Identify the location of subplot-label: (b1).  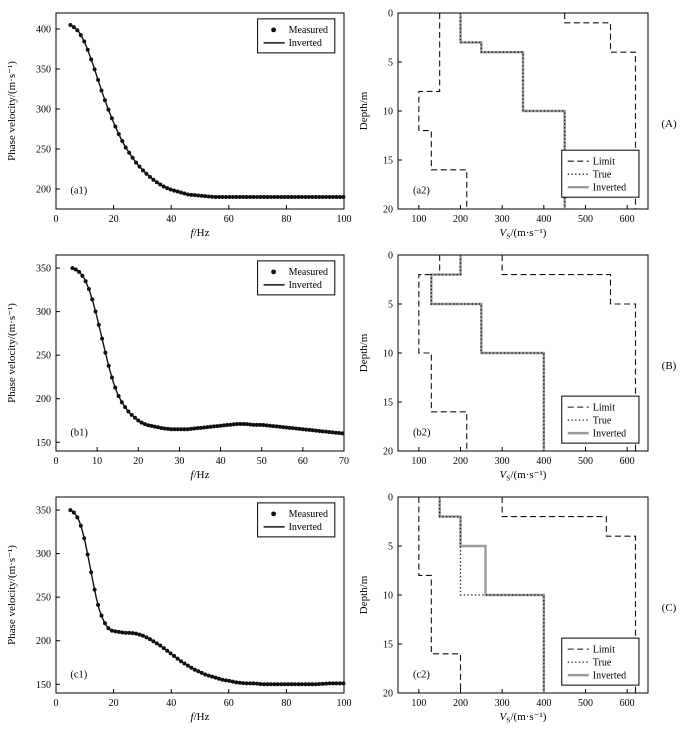
(79, 432).